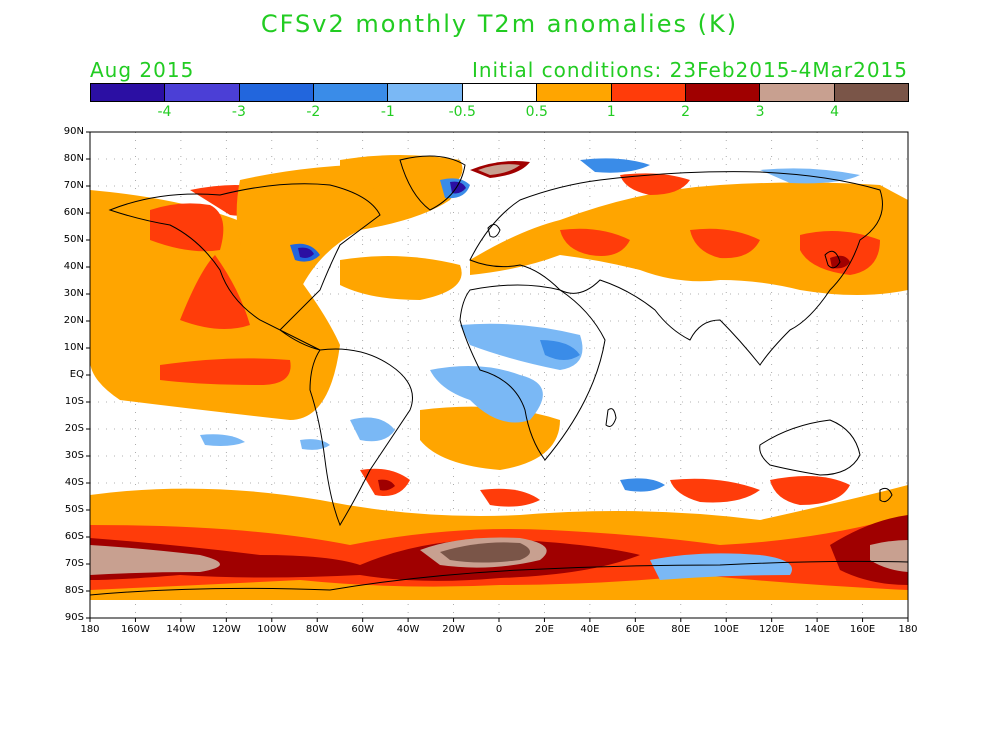 Image resolution: width=999 pixels, height=750 pixels. I want to click on longitude-label: 80E, so click(681, 629).